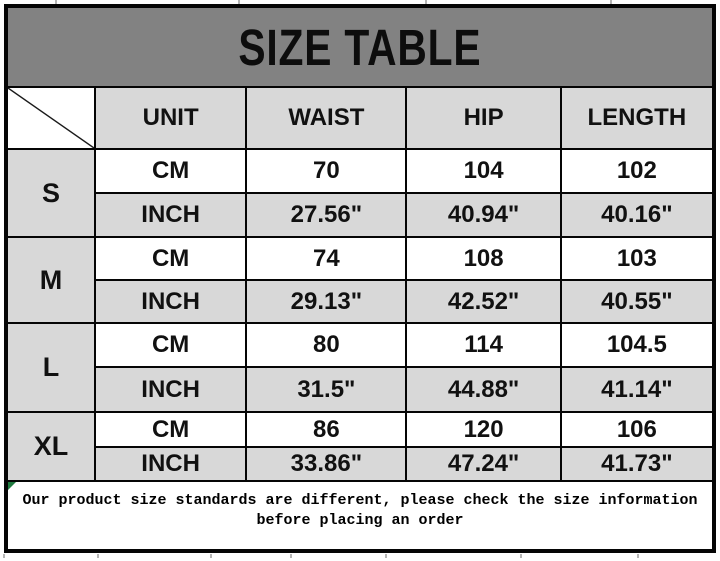  I want to click on column-header-length: LENGTH, so click(636, 118).